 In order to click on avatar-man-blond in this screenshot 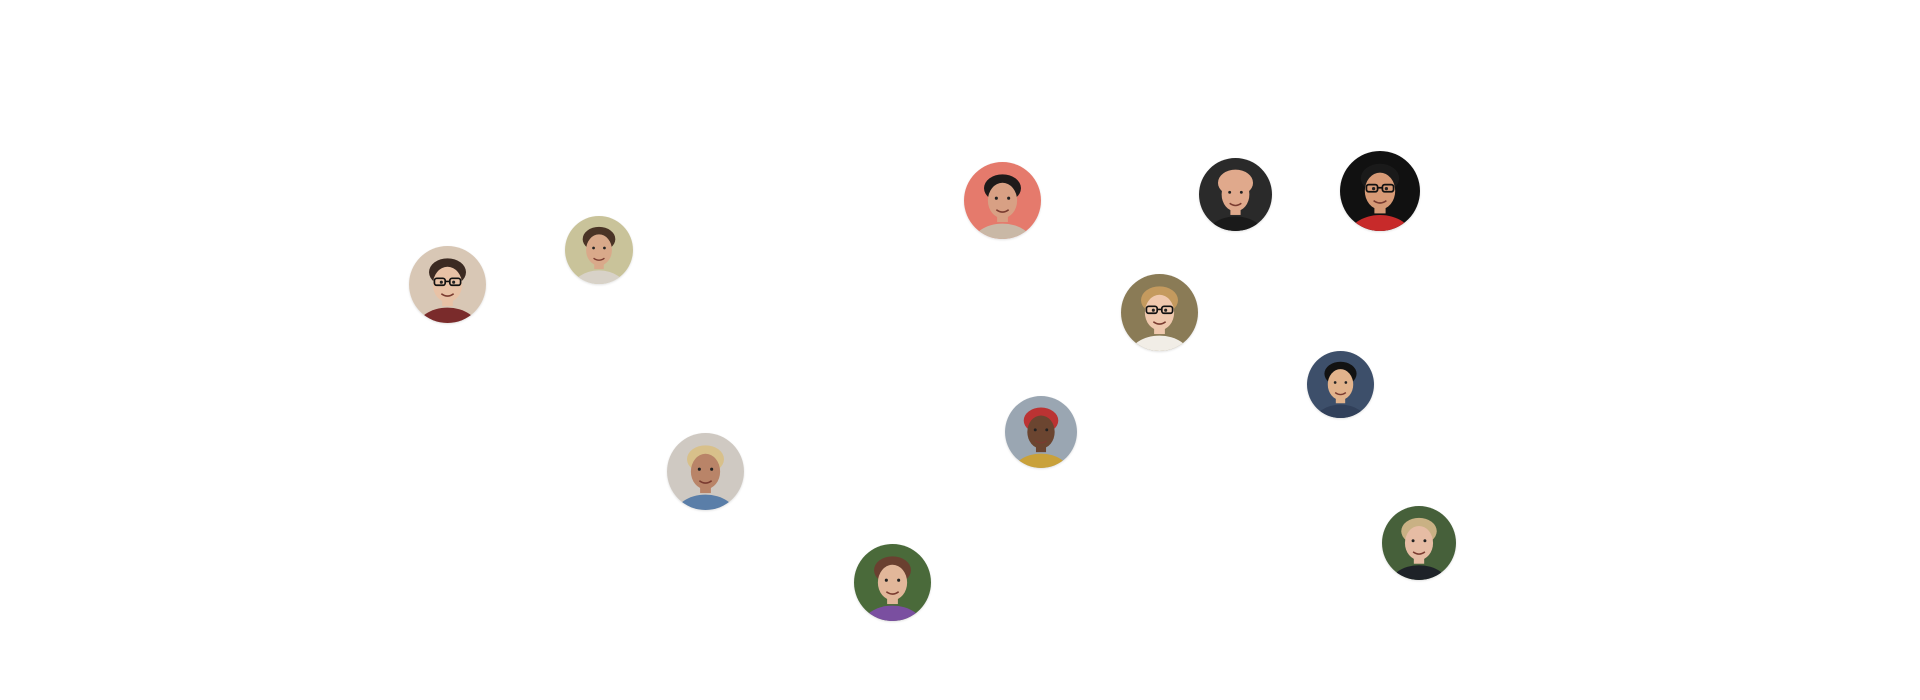, I will do `click(1419, 543)`.